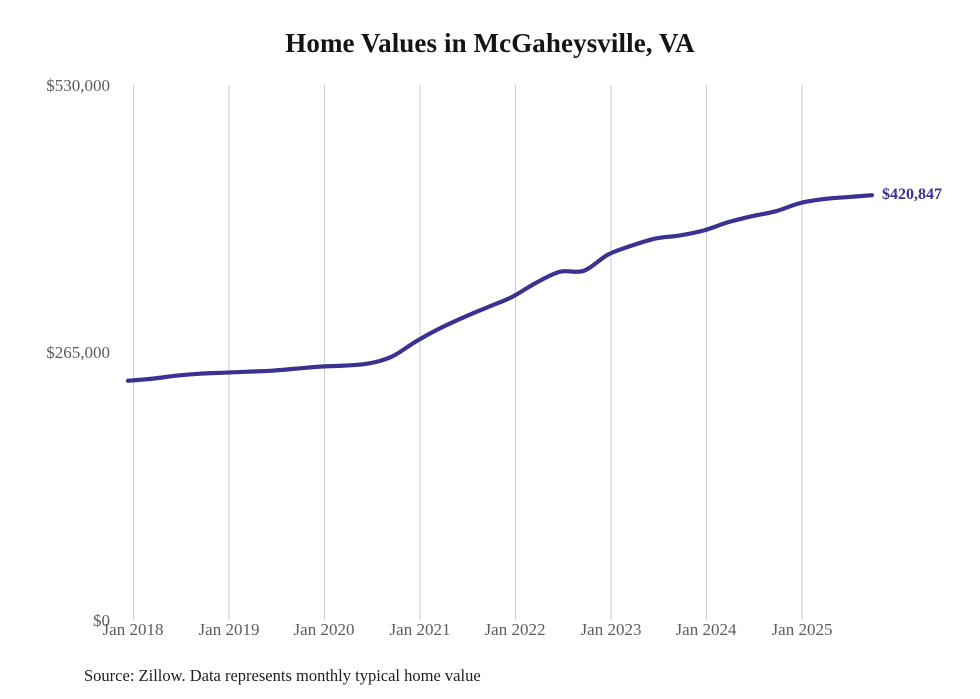  Describe the element at coordinates (133, 629) in the screenshot. I see `x-axis-tick-label: Jan 2018` at that location.